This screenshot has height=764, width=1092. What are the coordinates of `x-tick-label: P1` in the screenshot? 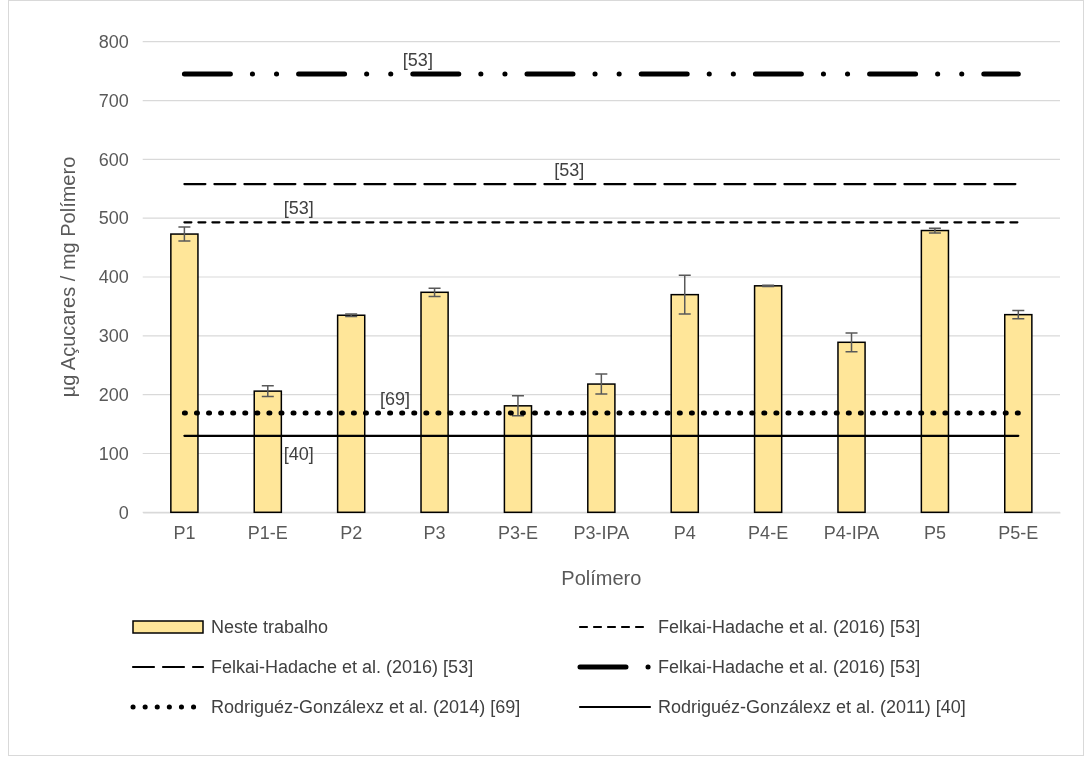 It's located at (184, 533).